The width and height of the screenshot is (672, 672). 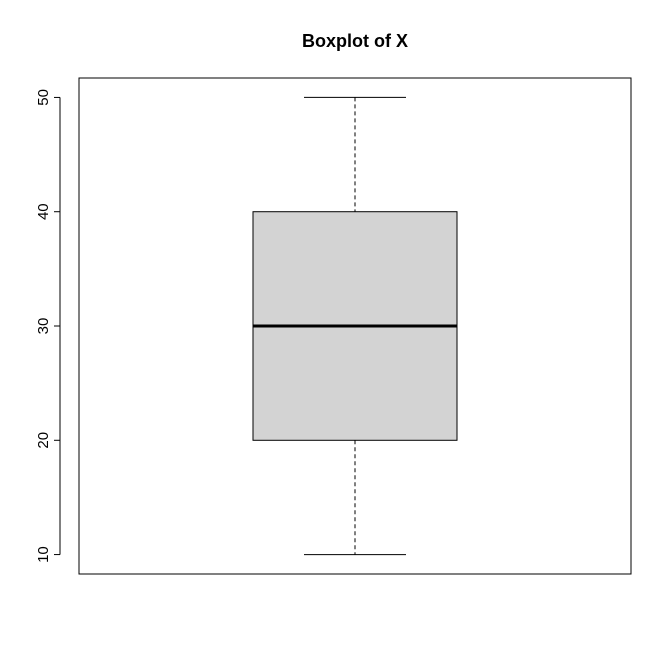 I want to click on y-tick-label: 40, so click(x=43, y=211).